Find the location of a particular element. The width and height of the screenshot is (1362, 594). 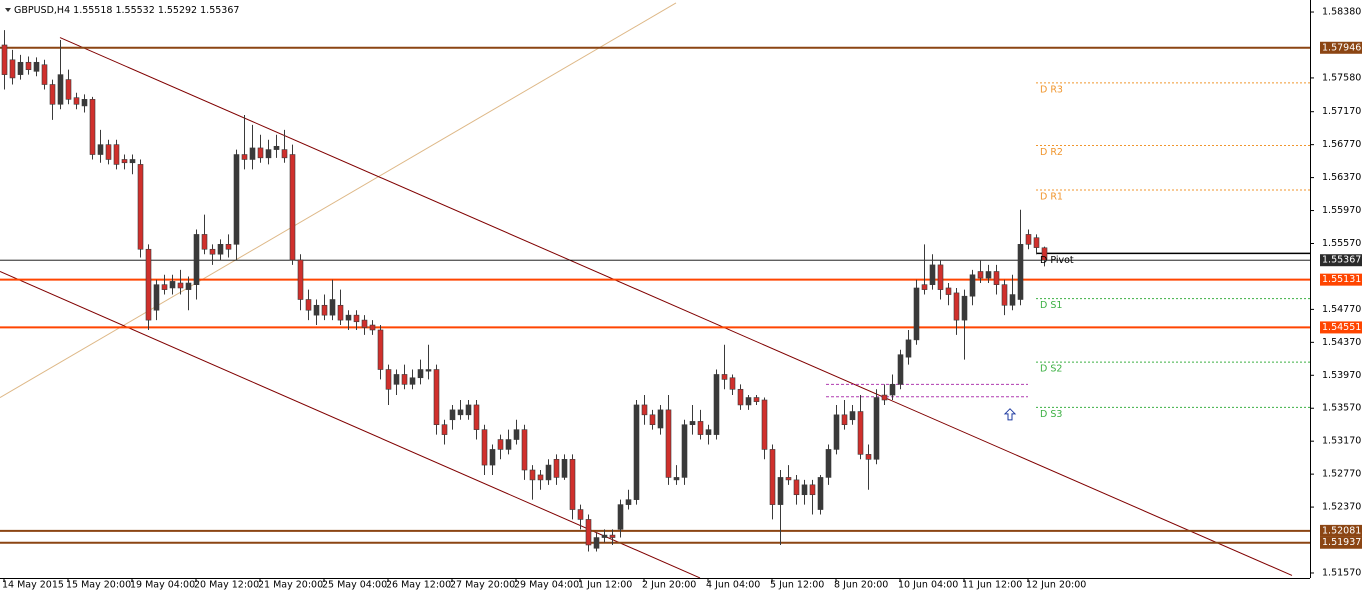

pivot-label: D S2 is located at coordinates (1051, 369).